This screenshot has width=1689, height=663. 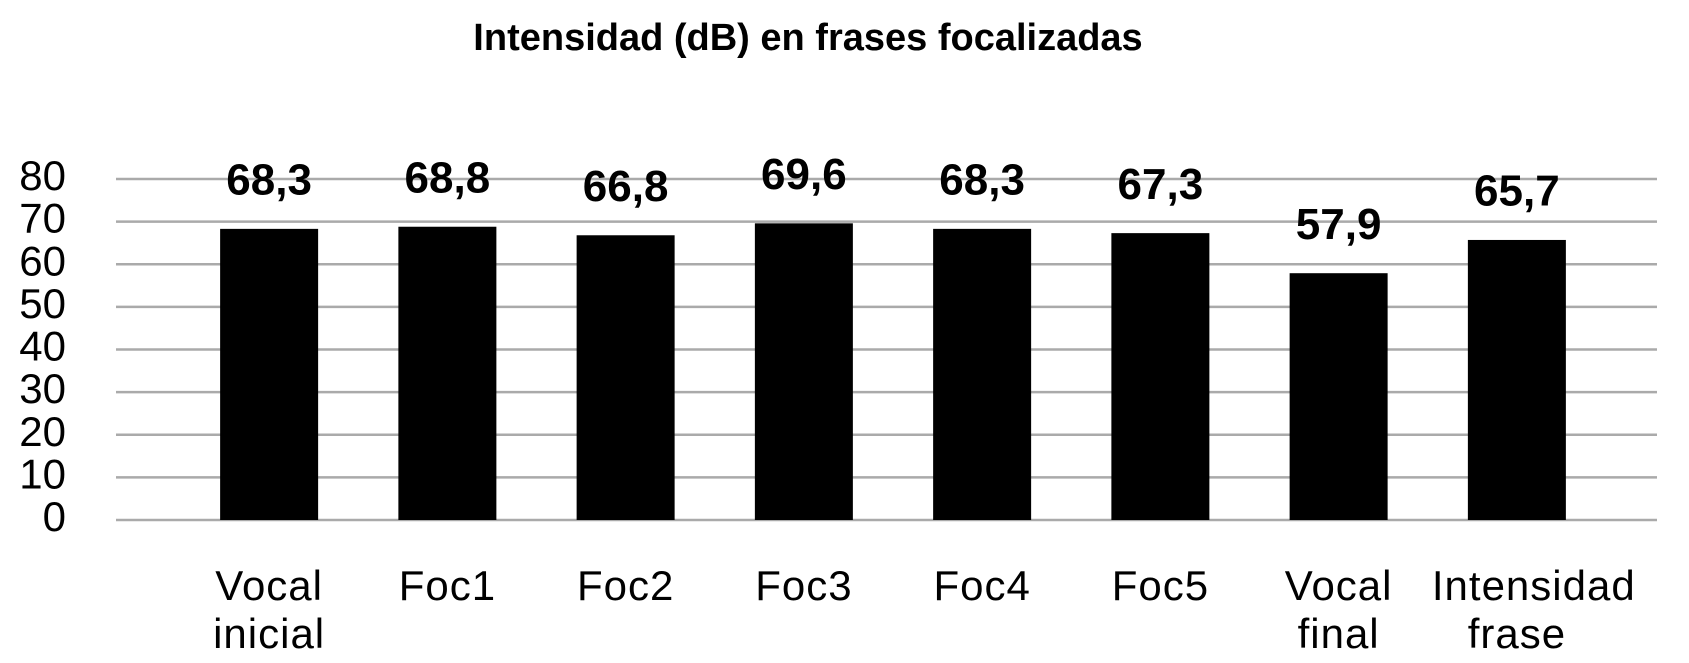 What do you see at coordinates (626, 186) in the screenshot?
I see `value-label: 66,8` at bounding box center [626, 186].